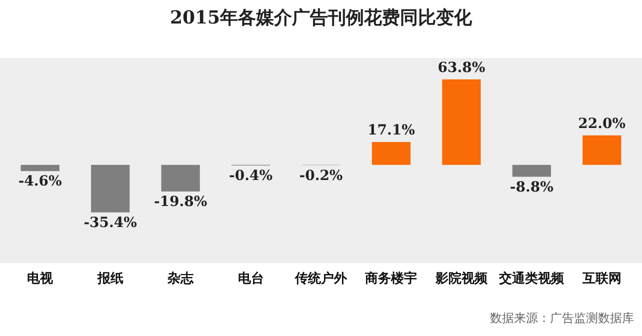 The height and width of the screenshot is (336, 642). What do you see at coordinates (321, 176) in the screenshot?
I see `data-label: -0.2%` at bounding box center [321, 176].